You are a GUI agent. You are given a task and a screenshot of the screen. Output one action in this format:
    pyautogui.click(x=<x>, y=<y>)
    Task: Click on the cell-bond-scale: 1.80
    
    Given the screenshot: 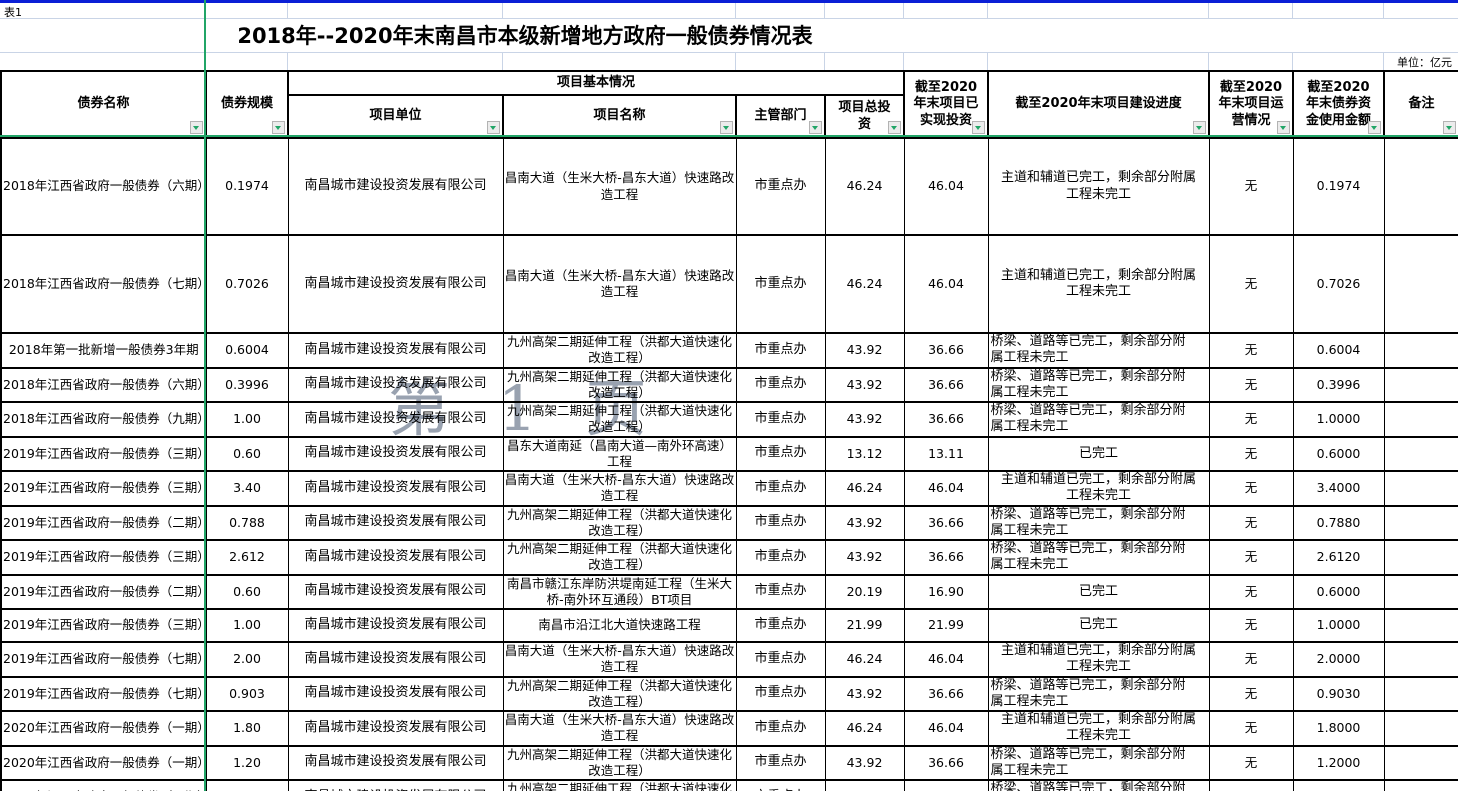 What is the action you would take?
    pyautogui.click(x=247, y=728)
    